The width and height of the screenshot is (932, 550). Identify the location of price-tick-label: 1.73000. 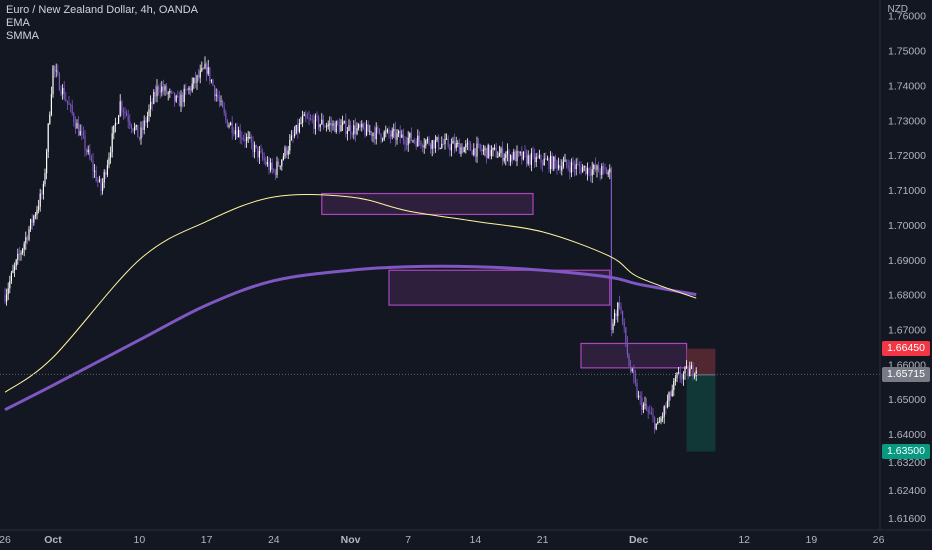
(907, 121).